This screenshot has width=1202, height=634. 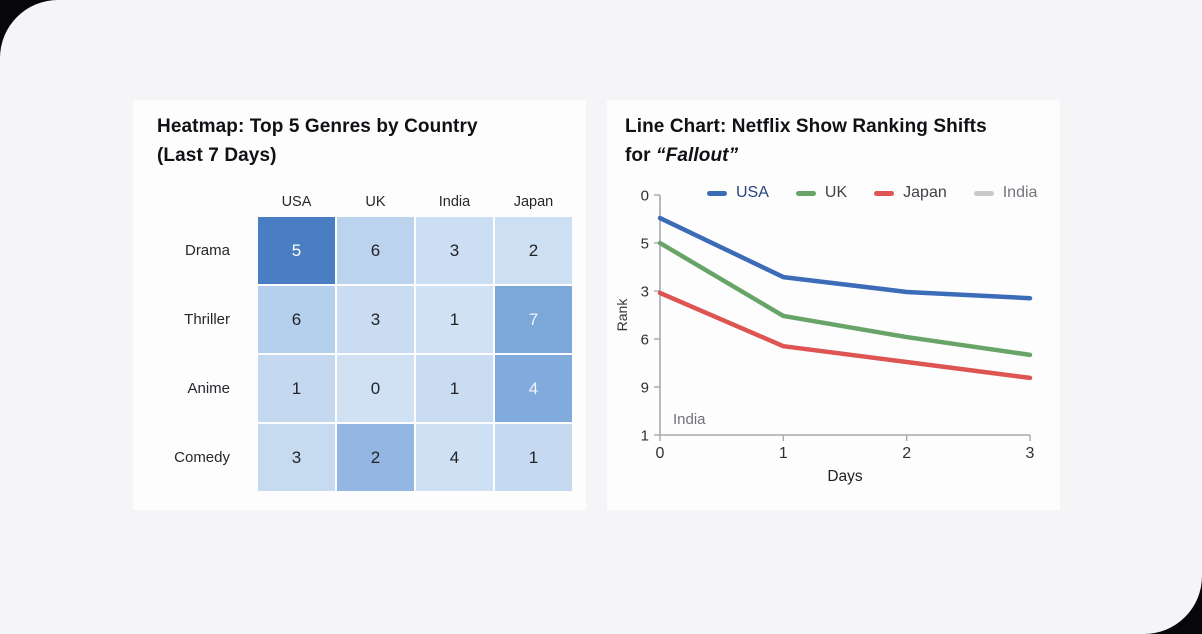 I want to click on line-chart-title-show-name: “Fallout”, so click(x=697, y=155).